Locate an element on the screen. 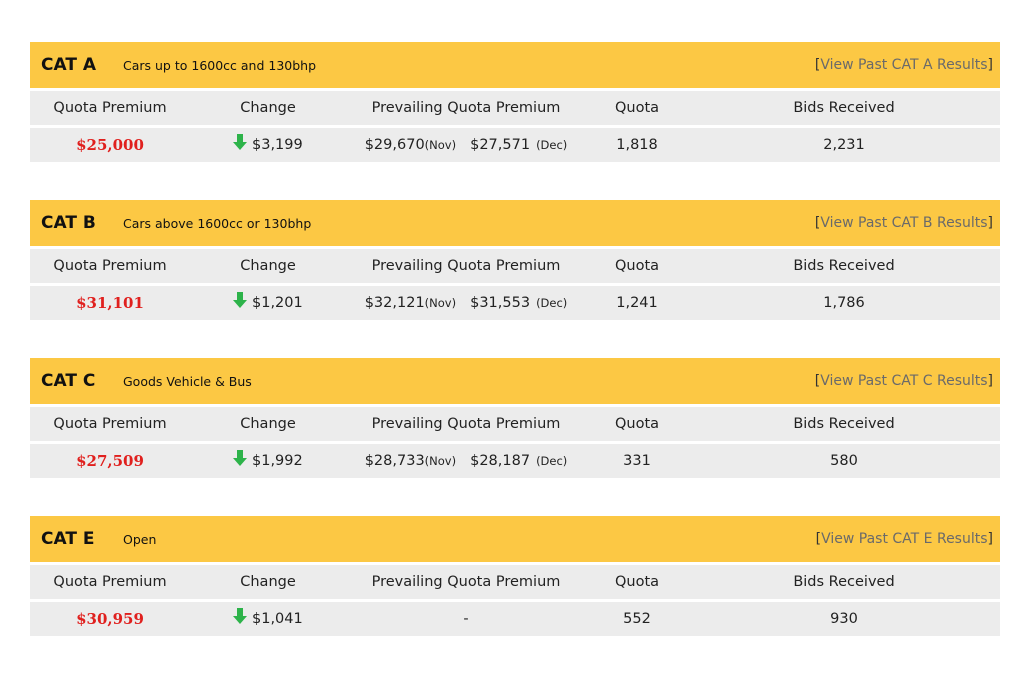  quota-premium: $31,101 is located at coordinates (110, 303).